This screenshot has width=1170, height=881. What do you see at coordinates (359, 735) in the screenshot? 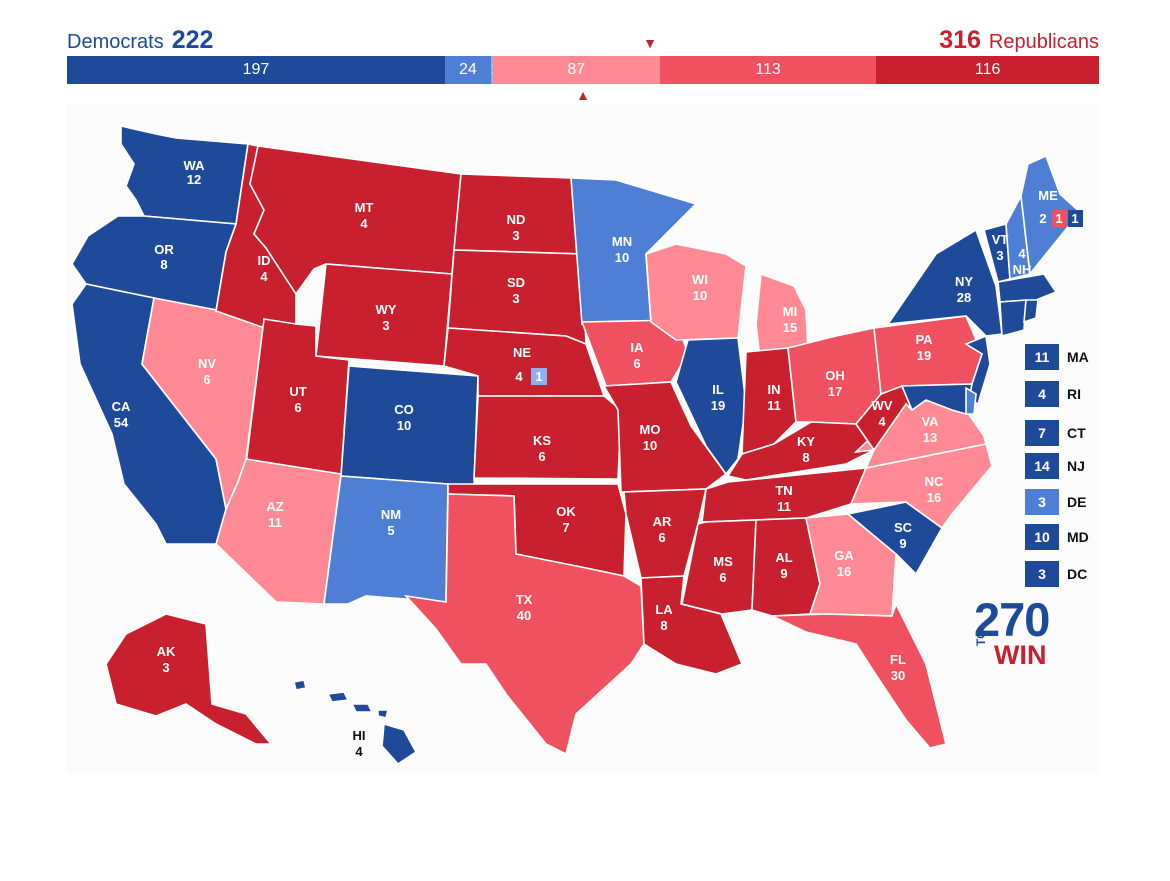
I see `label-hi-abbr: HI` at bounding box center [359, 735].